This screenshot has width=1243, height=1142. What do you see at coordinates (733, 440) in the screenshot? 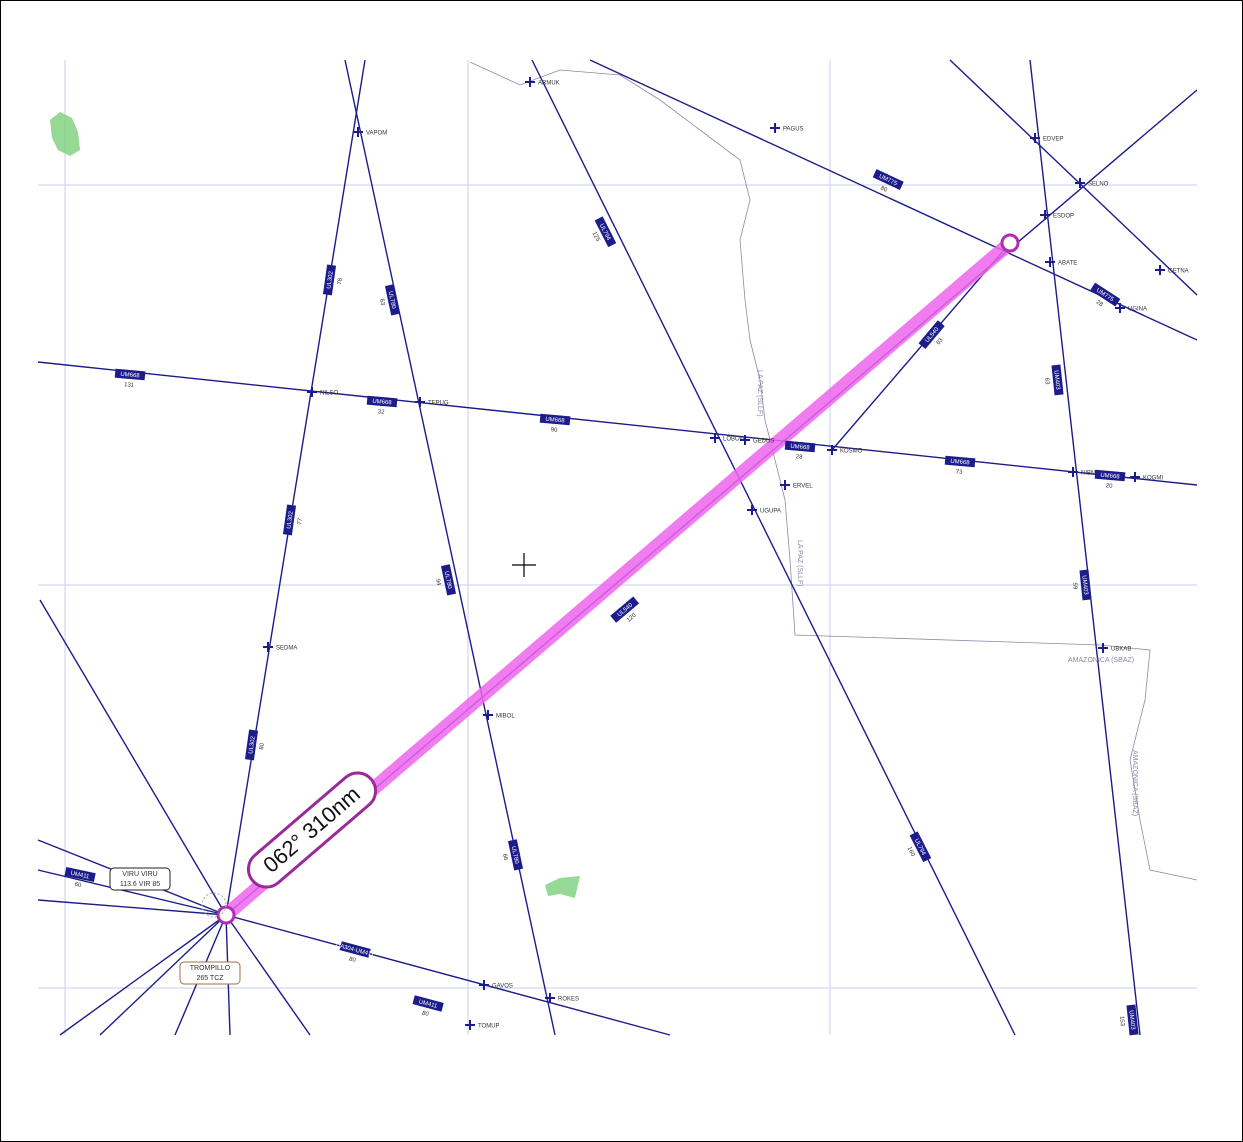
I see `waypoint-label: LOBON` at bounding box center [733, 440].